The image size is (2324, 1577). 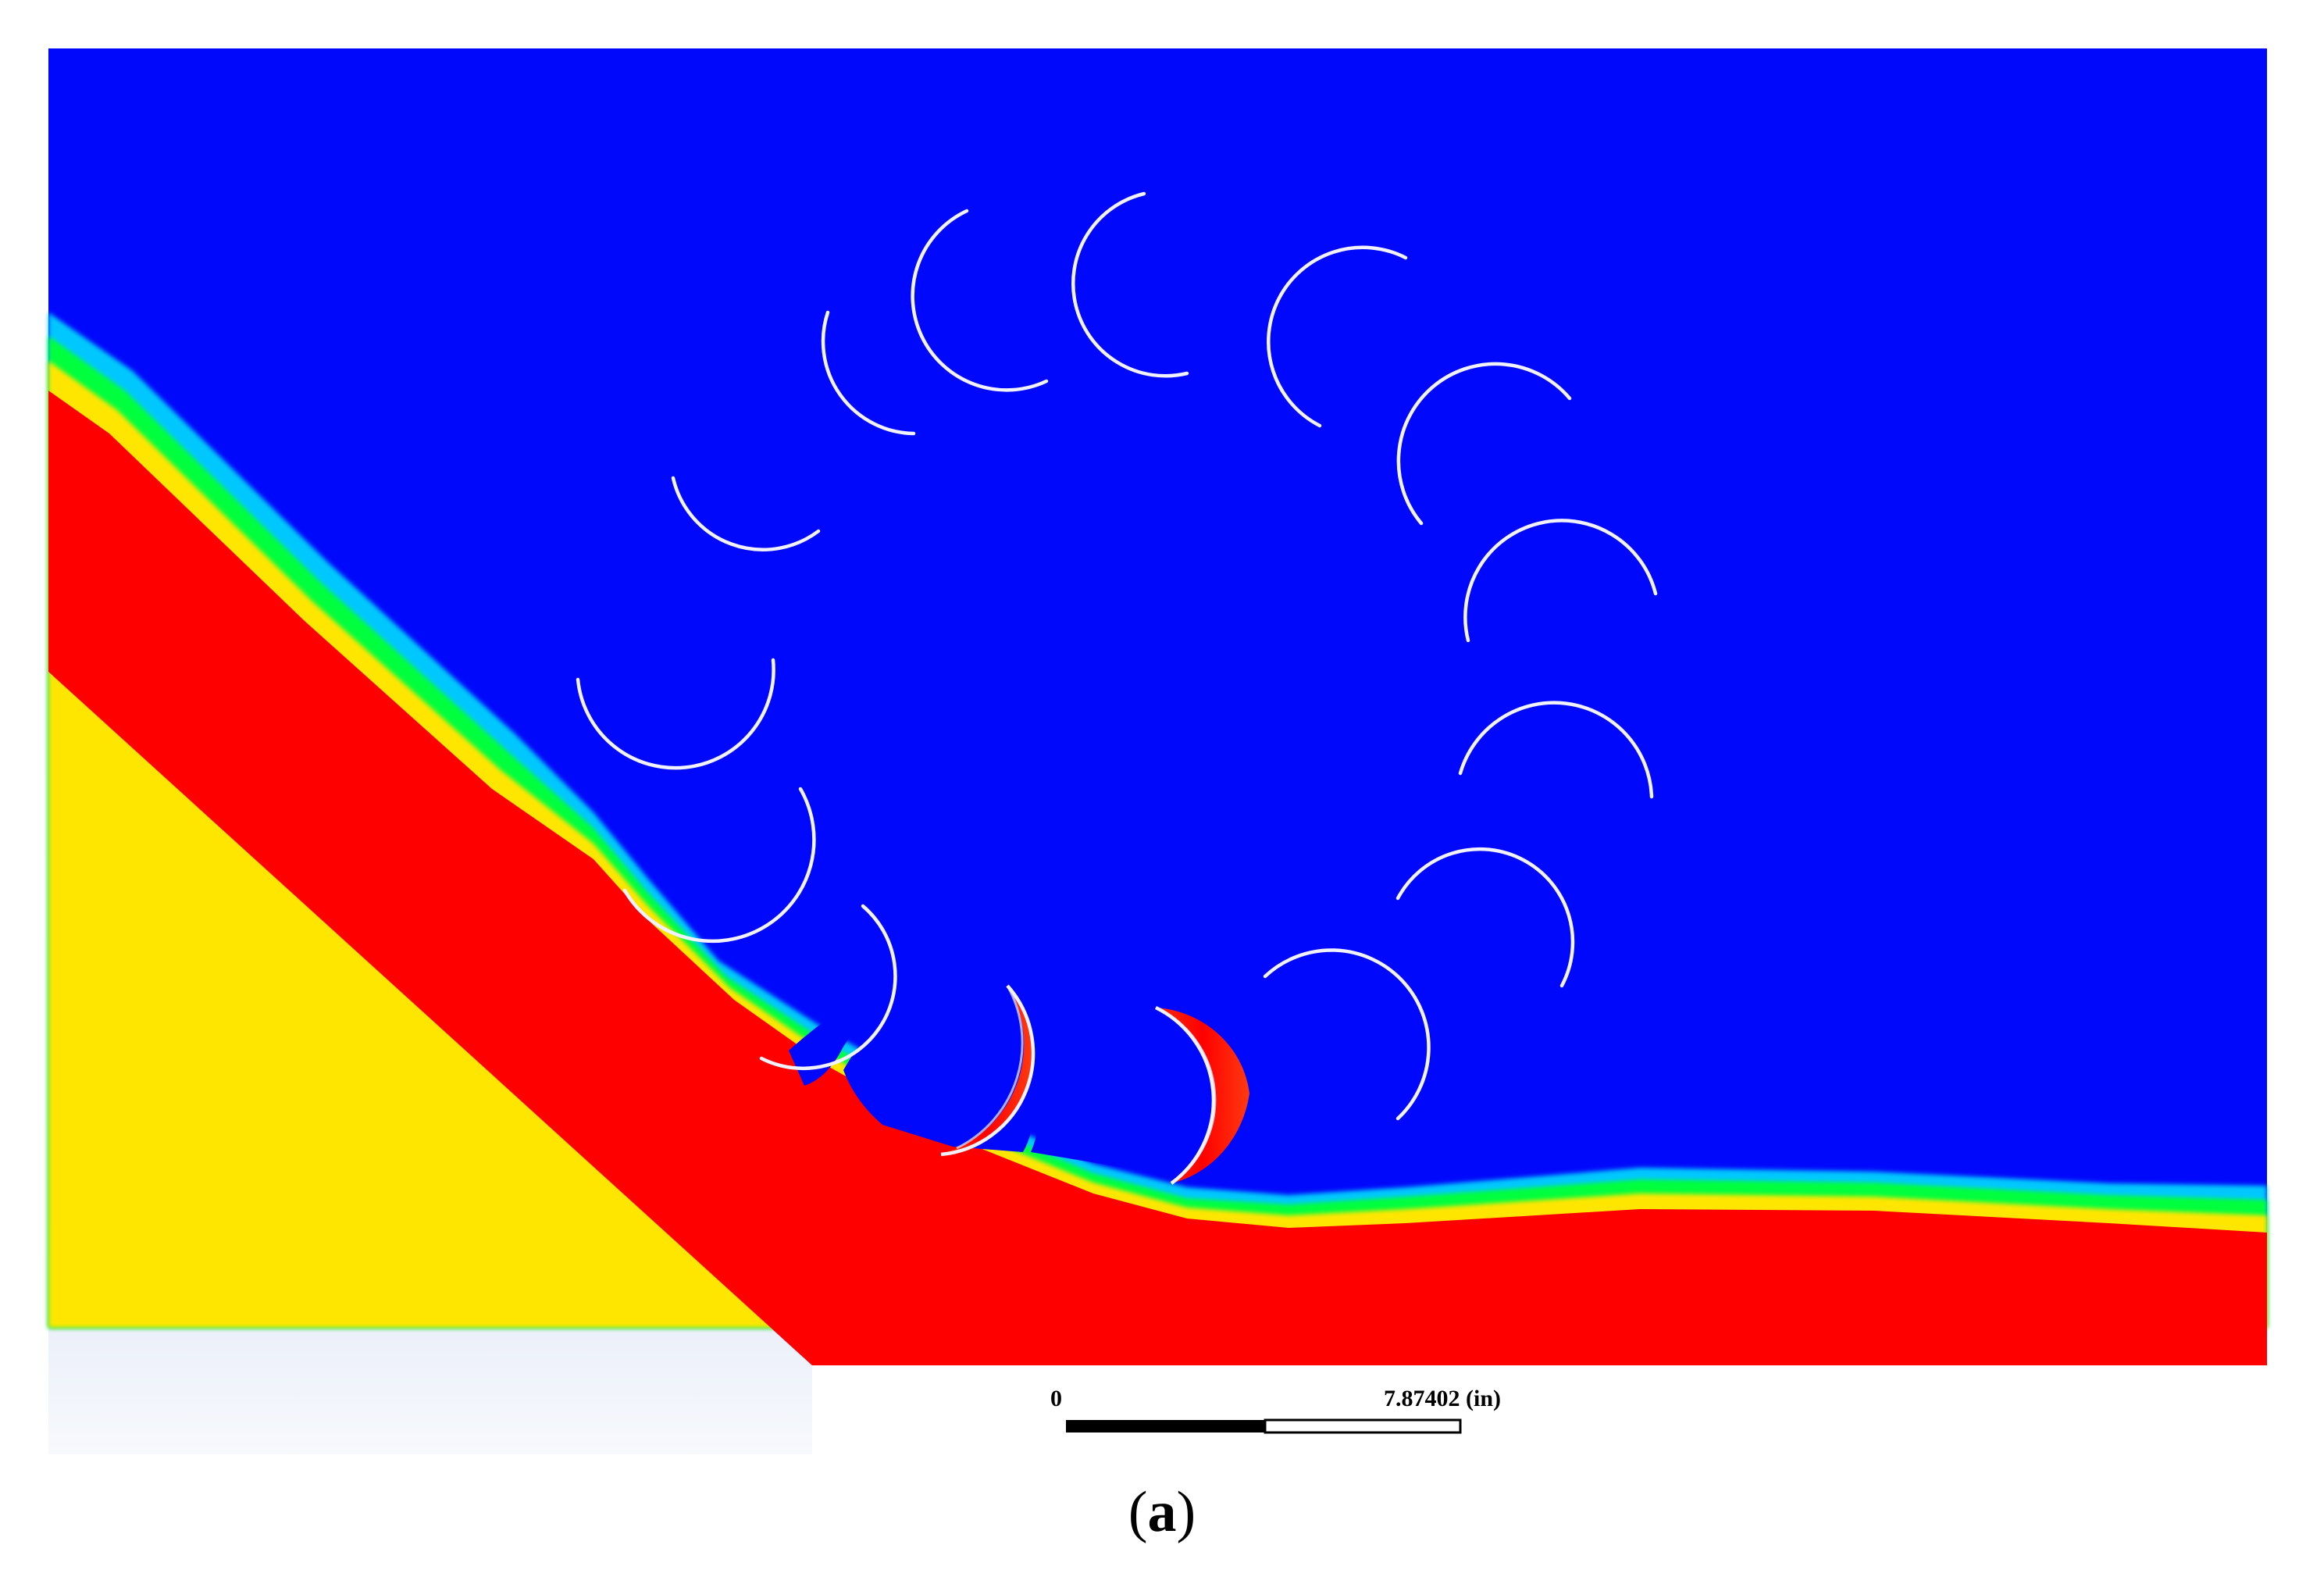 I want to click on scale-bar-dark-segment, so click(x=1165, y=1426).